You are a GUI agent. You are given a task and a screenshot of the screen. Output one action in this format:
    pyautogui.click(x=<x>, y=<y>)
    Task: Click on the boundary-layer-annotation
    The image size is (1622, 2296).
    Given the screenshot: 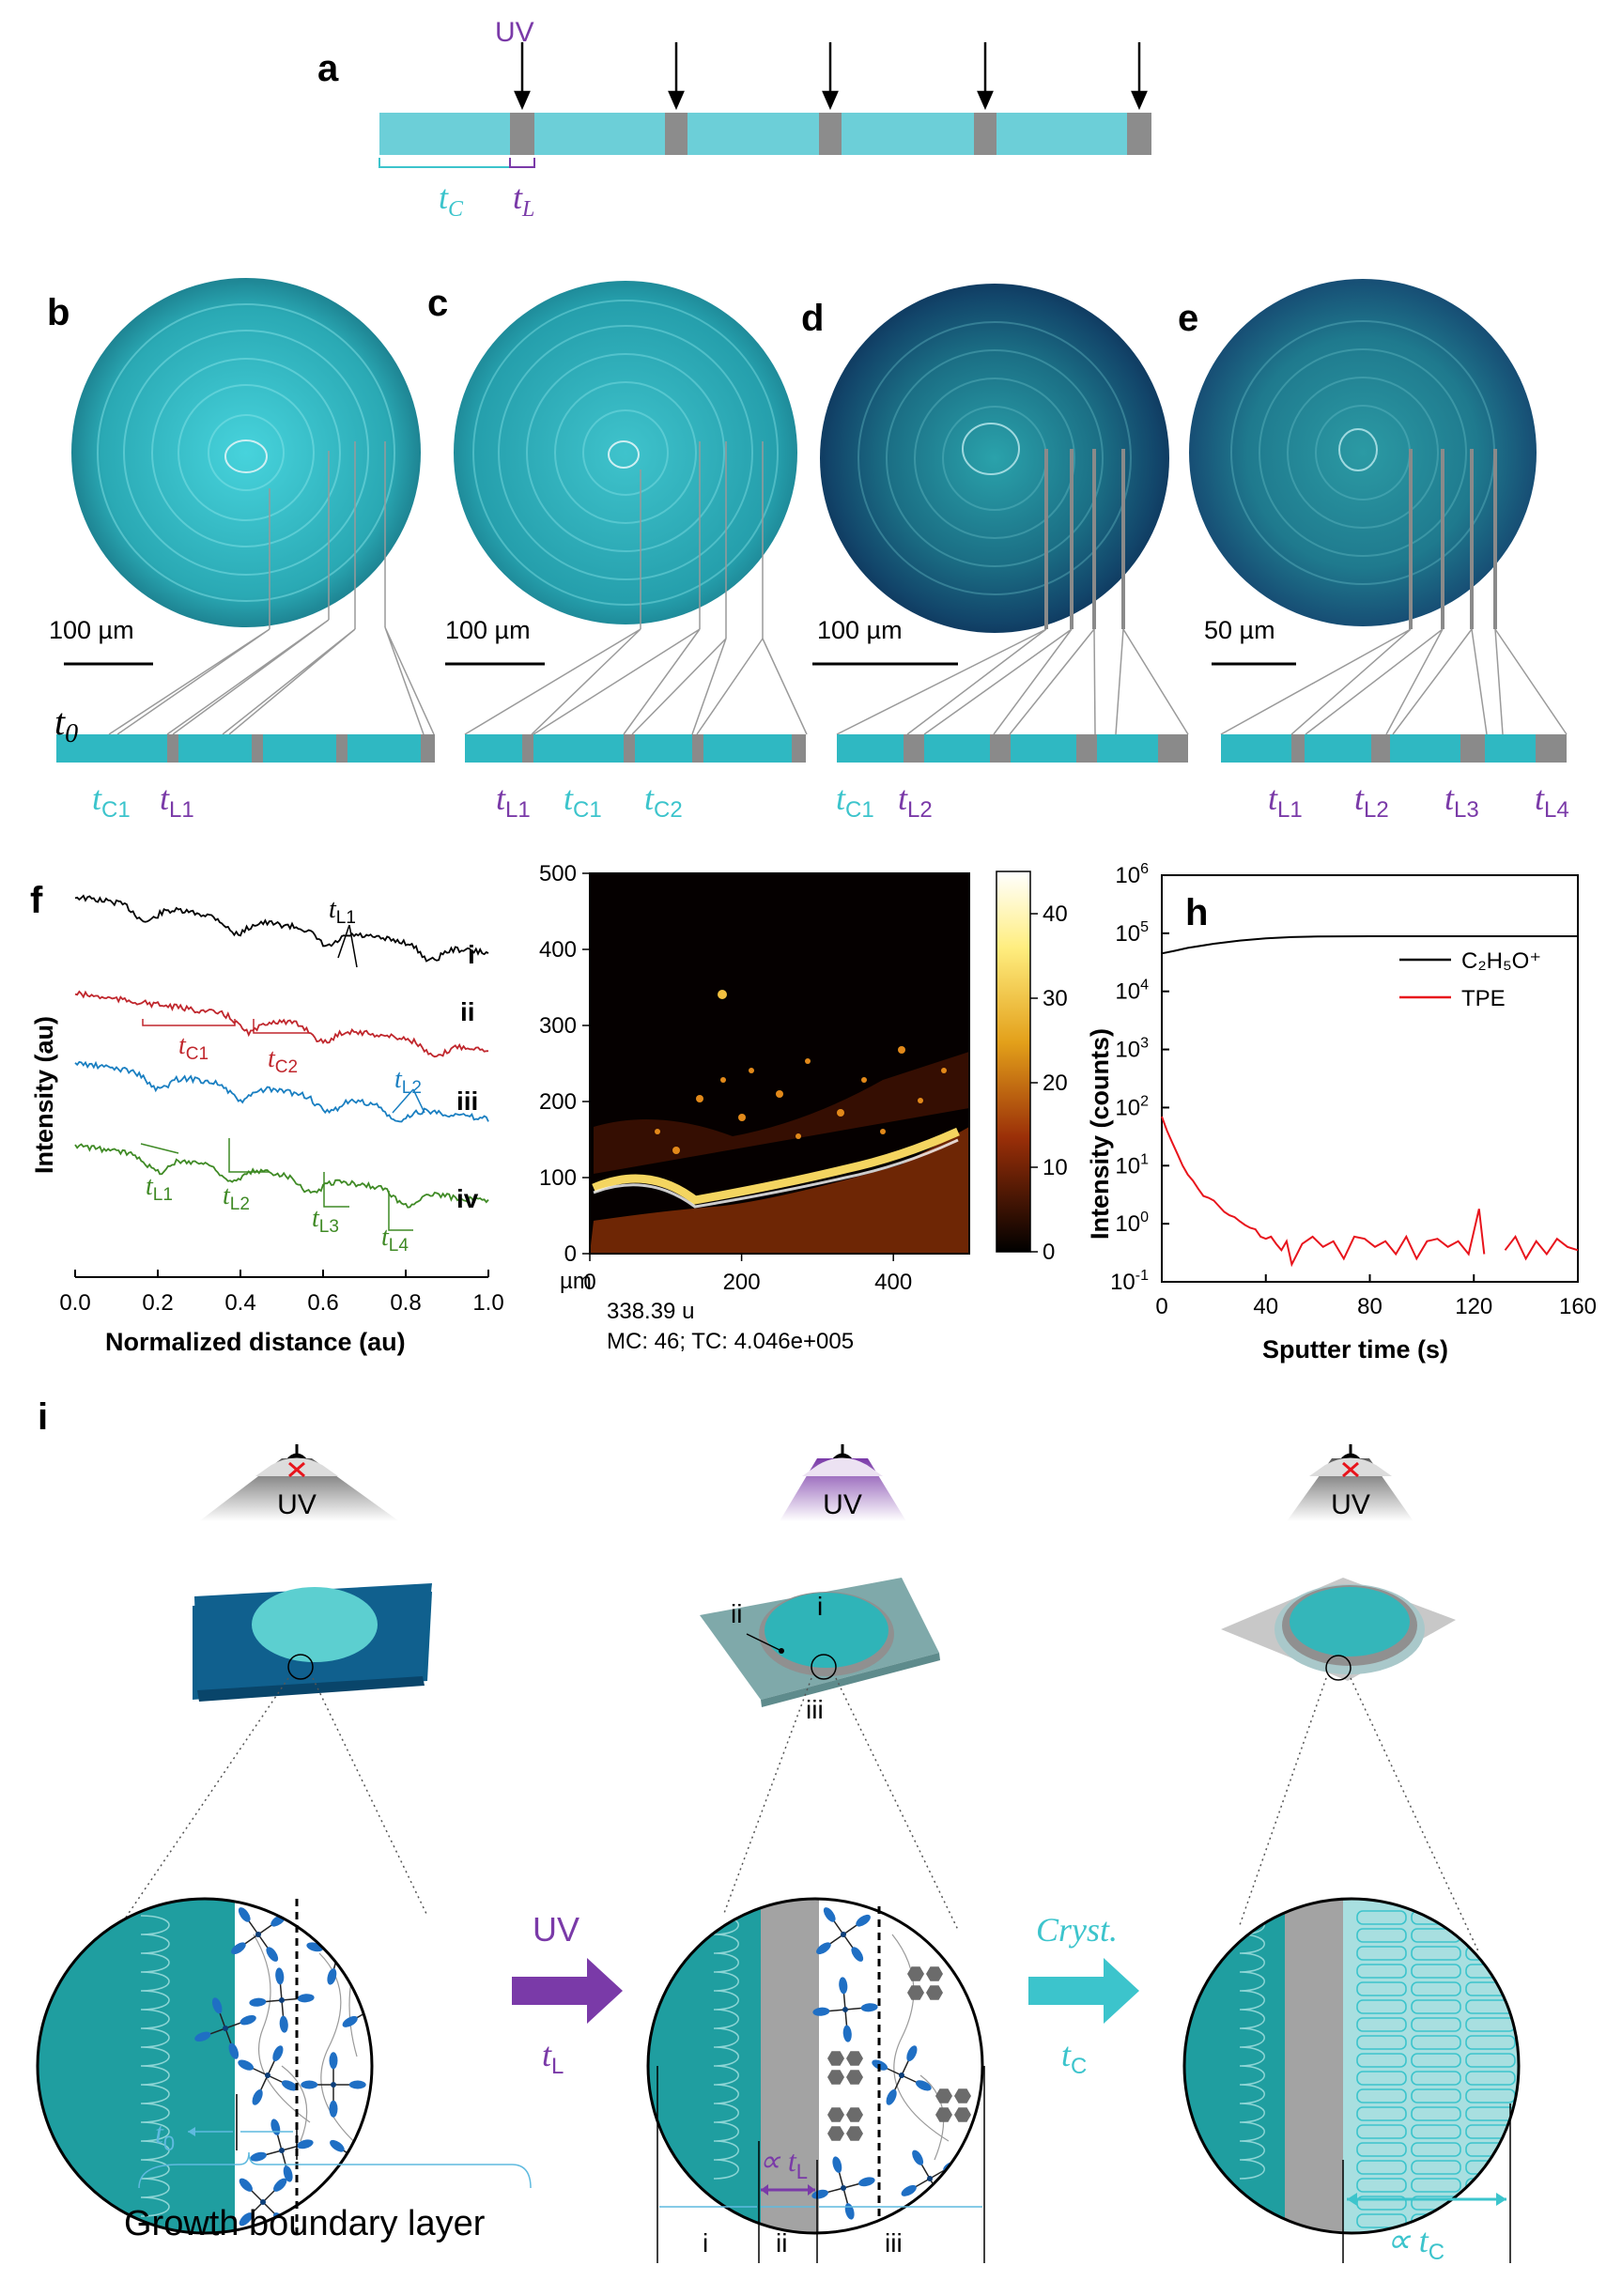 What is the action you would take?
    pyautogui.click(x=335, y=2142)
    